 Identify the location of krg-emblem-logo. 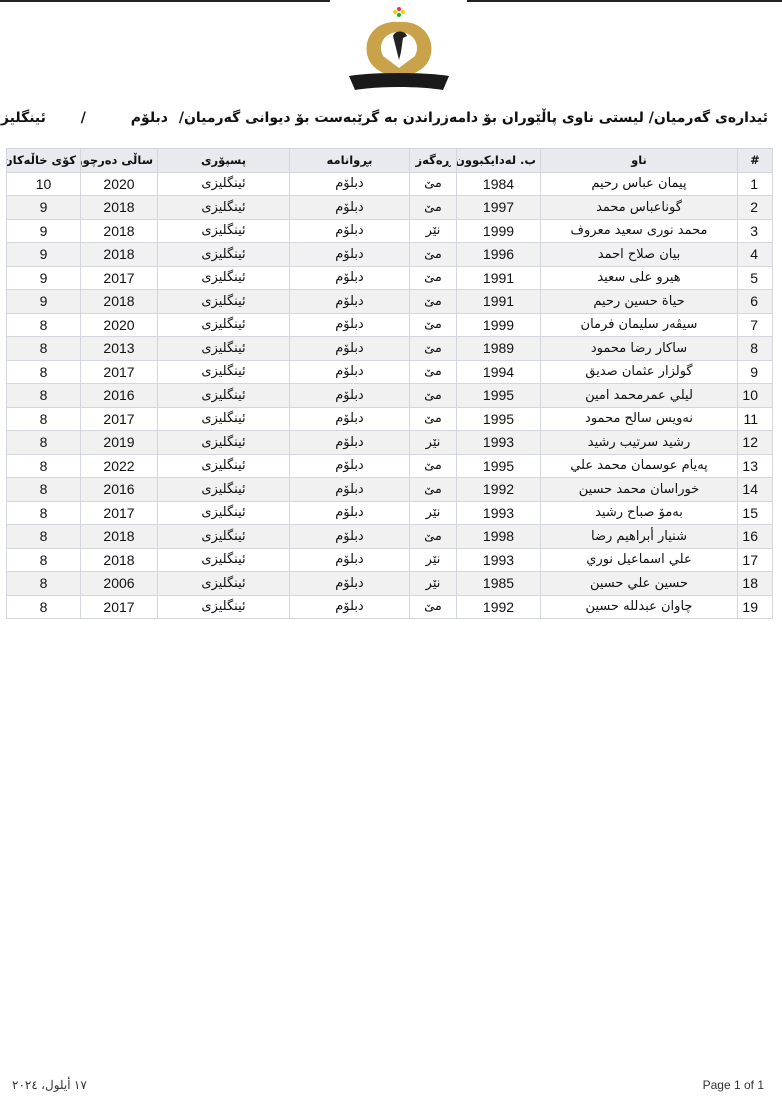
(399, 48).